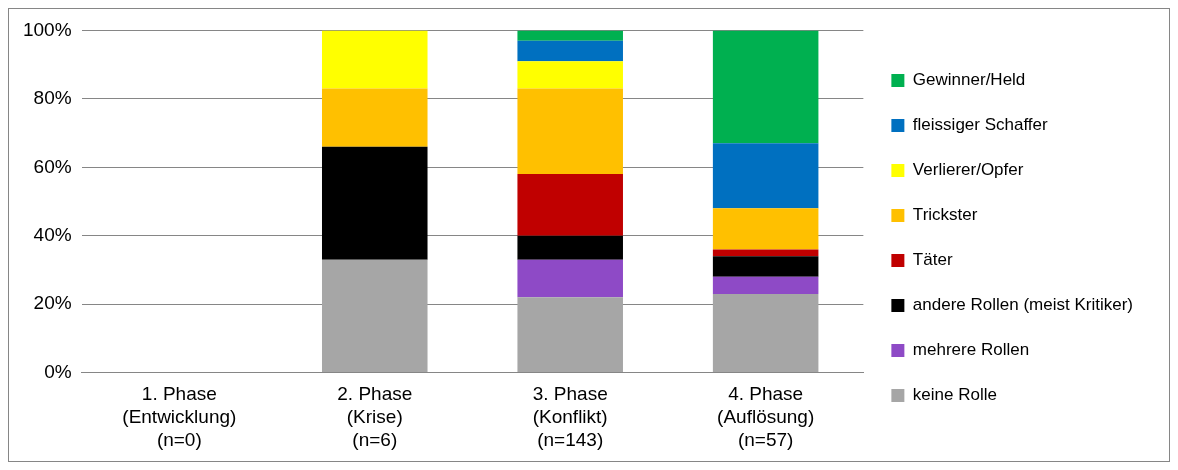  What do you see at coordinates (971, 350) in the screenshot?
I see `legend-label: mehrere Rollen` at bounding box center [971, 350].